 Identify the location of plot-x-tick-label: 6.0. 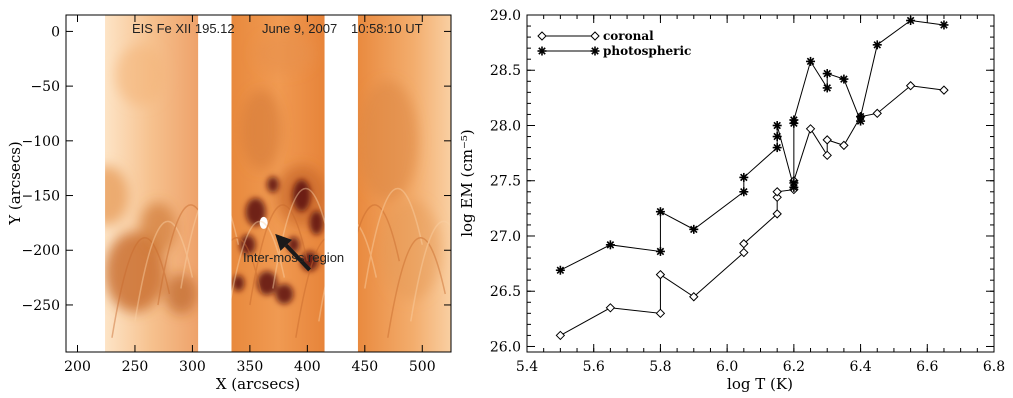
(727, 367).